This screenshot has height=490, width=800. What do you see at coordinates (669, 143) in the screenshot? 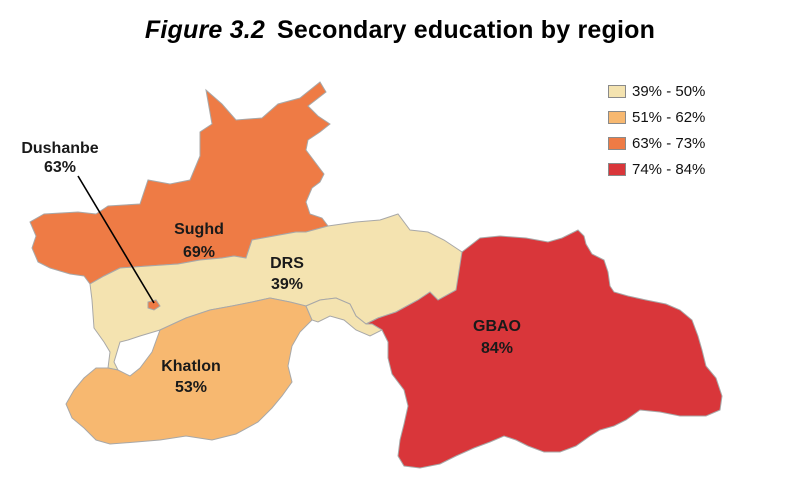
I see `legend-label: 63% - 73%` at bounding box center [669, 143].